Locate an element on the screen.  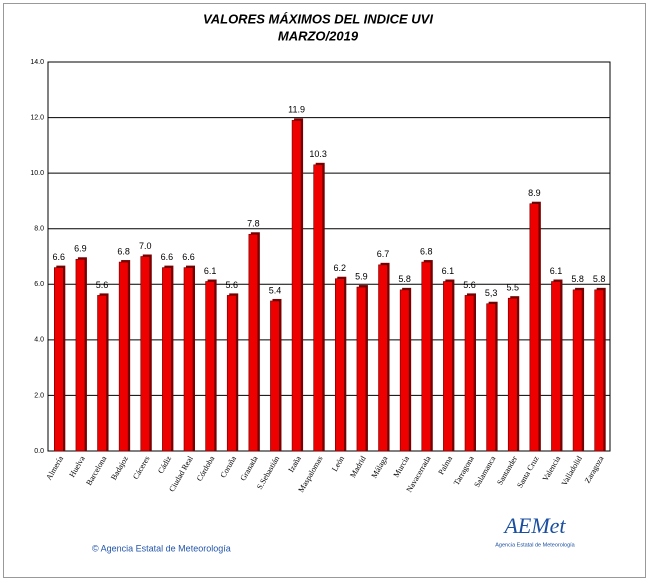
x-tick-label: Coruña is located at coordinates (228, 466).